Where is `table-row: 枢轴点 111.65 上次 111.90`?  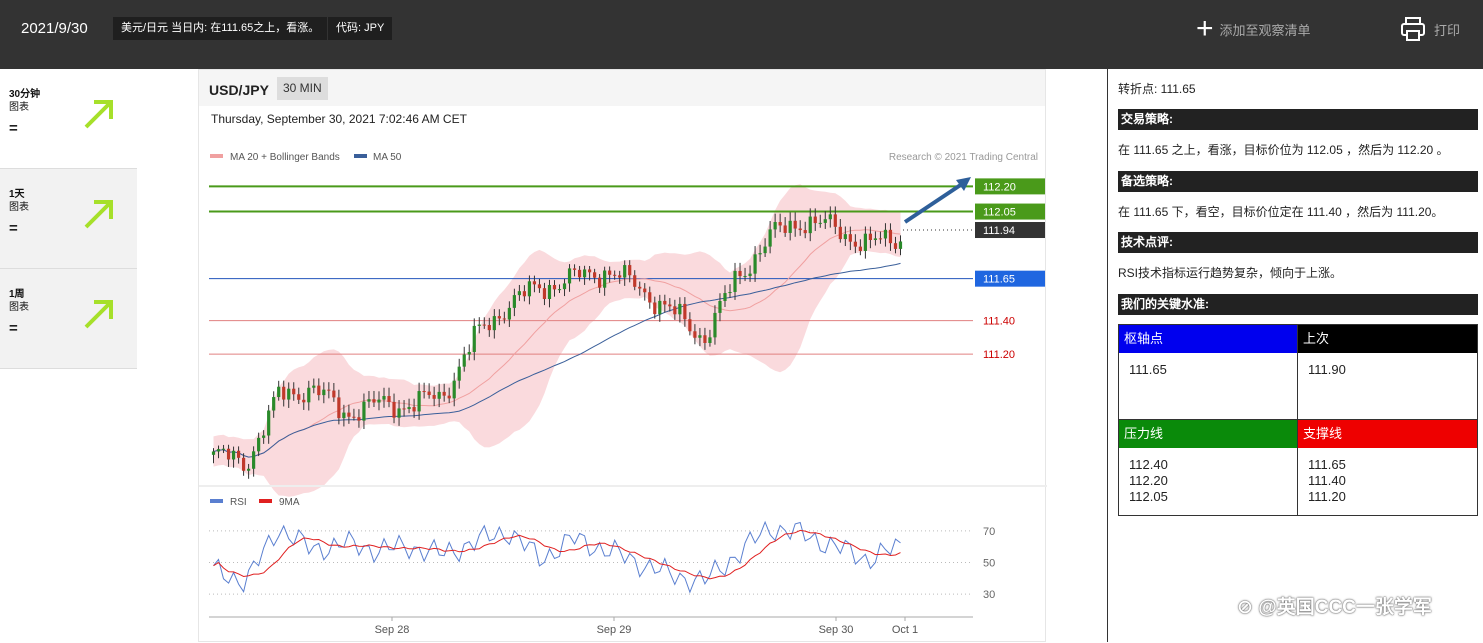 table-row: 枢轴点 111.65 上次 111.90 is located at coordinates (1298, 372).